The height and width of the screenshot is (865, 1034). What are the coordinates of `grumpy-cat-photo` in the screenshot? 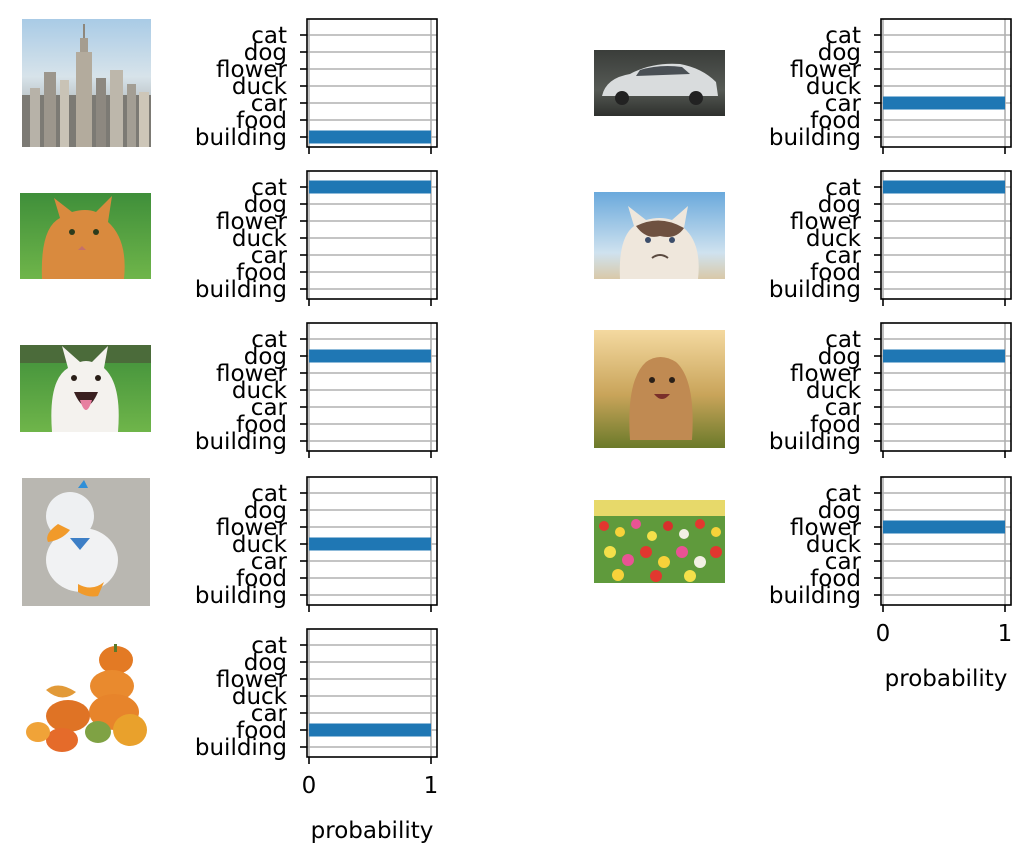 It's located at (659, 235).